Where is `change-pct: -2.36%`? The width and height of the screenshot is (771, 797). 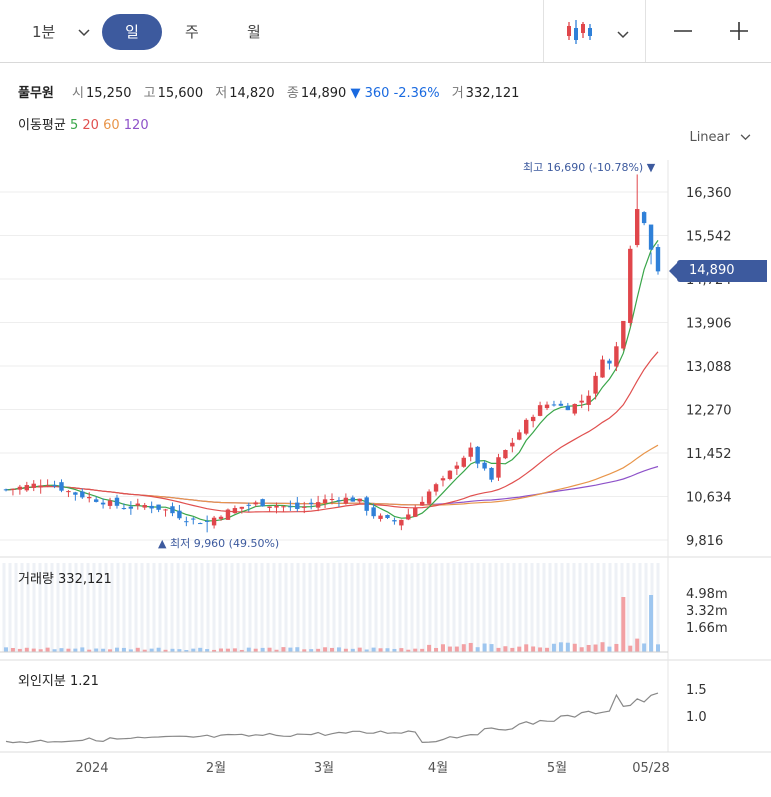 change-pct: -2.36% is located at coordinates (416, 93).